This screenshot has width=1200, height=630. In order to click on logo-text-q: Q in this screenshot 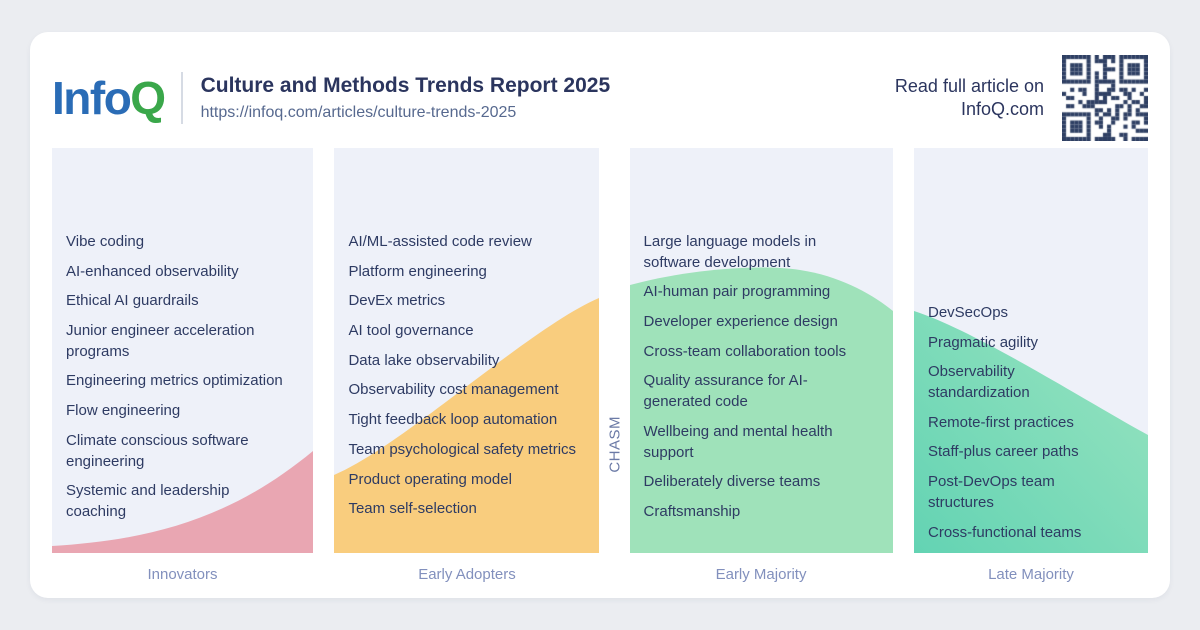, I will do `click(148, 98)`.